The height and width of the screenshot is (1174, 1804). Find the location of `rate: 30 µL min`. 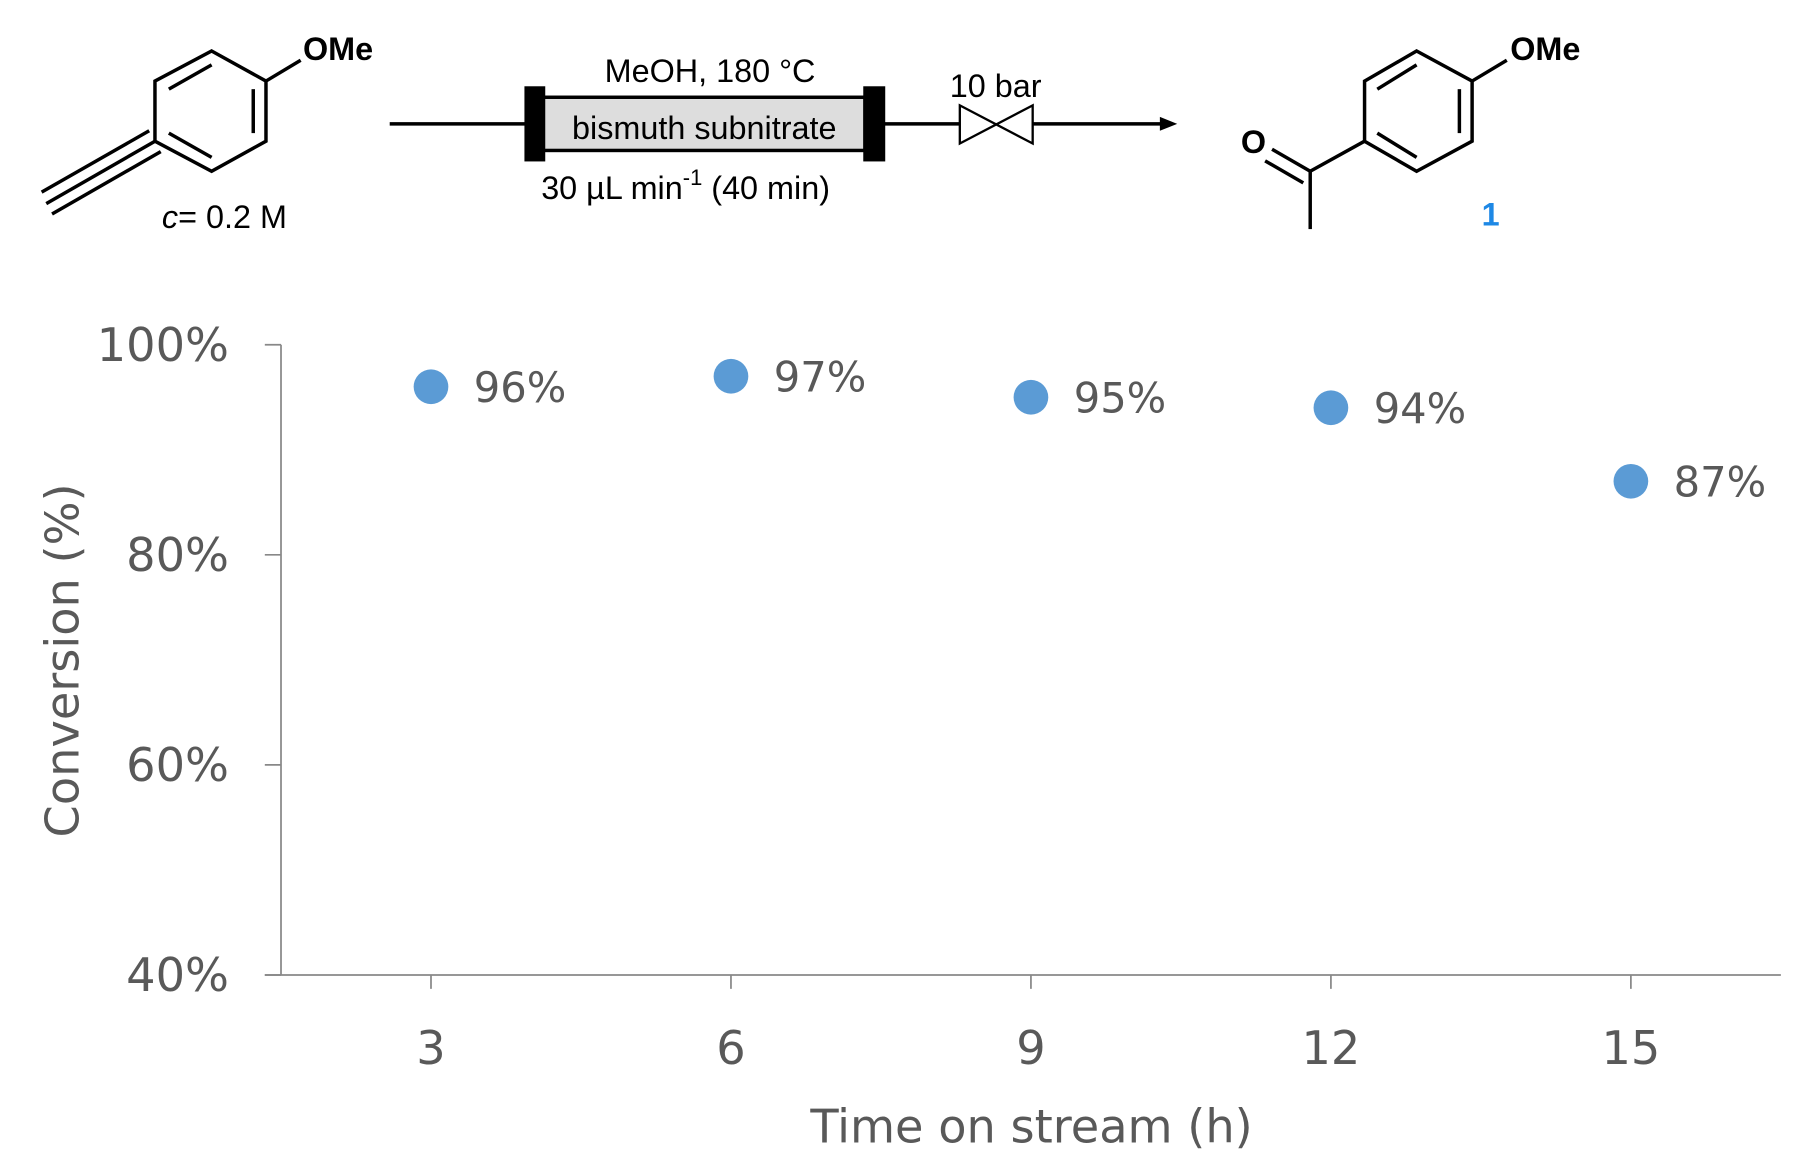

rate: 30 µL min is located at coordinates (612, 188).